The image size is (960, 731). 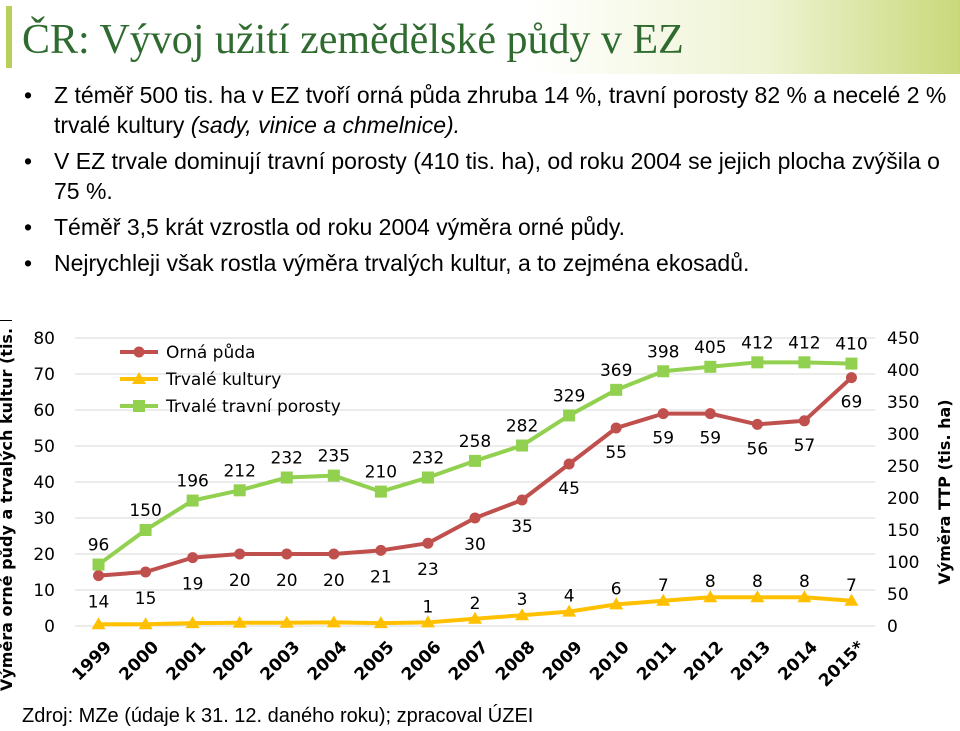 I want to click on data-label: 196, so click(x=192, y=482).